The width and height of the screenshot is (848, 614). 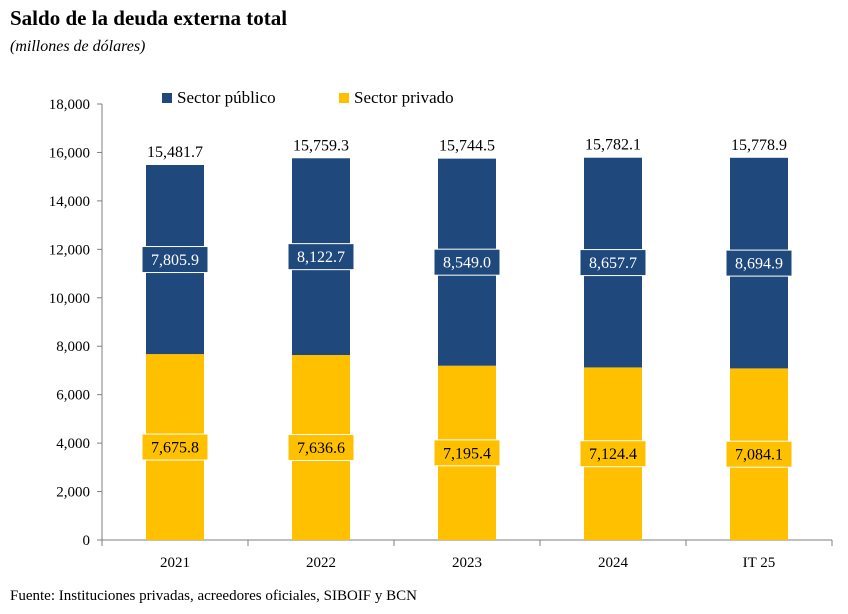 I want to click on total-label: 15,744.5, so click(x=467, y=146).